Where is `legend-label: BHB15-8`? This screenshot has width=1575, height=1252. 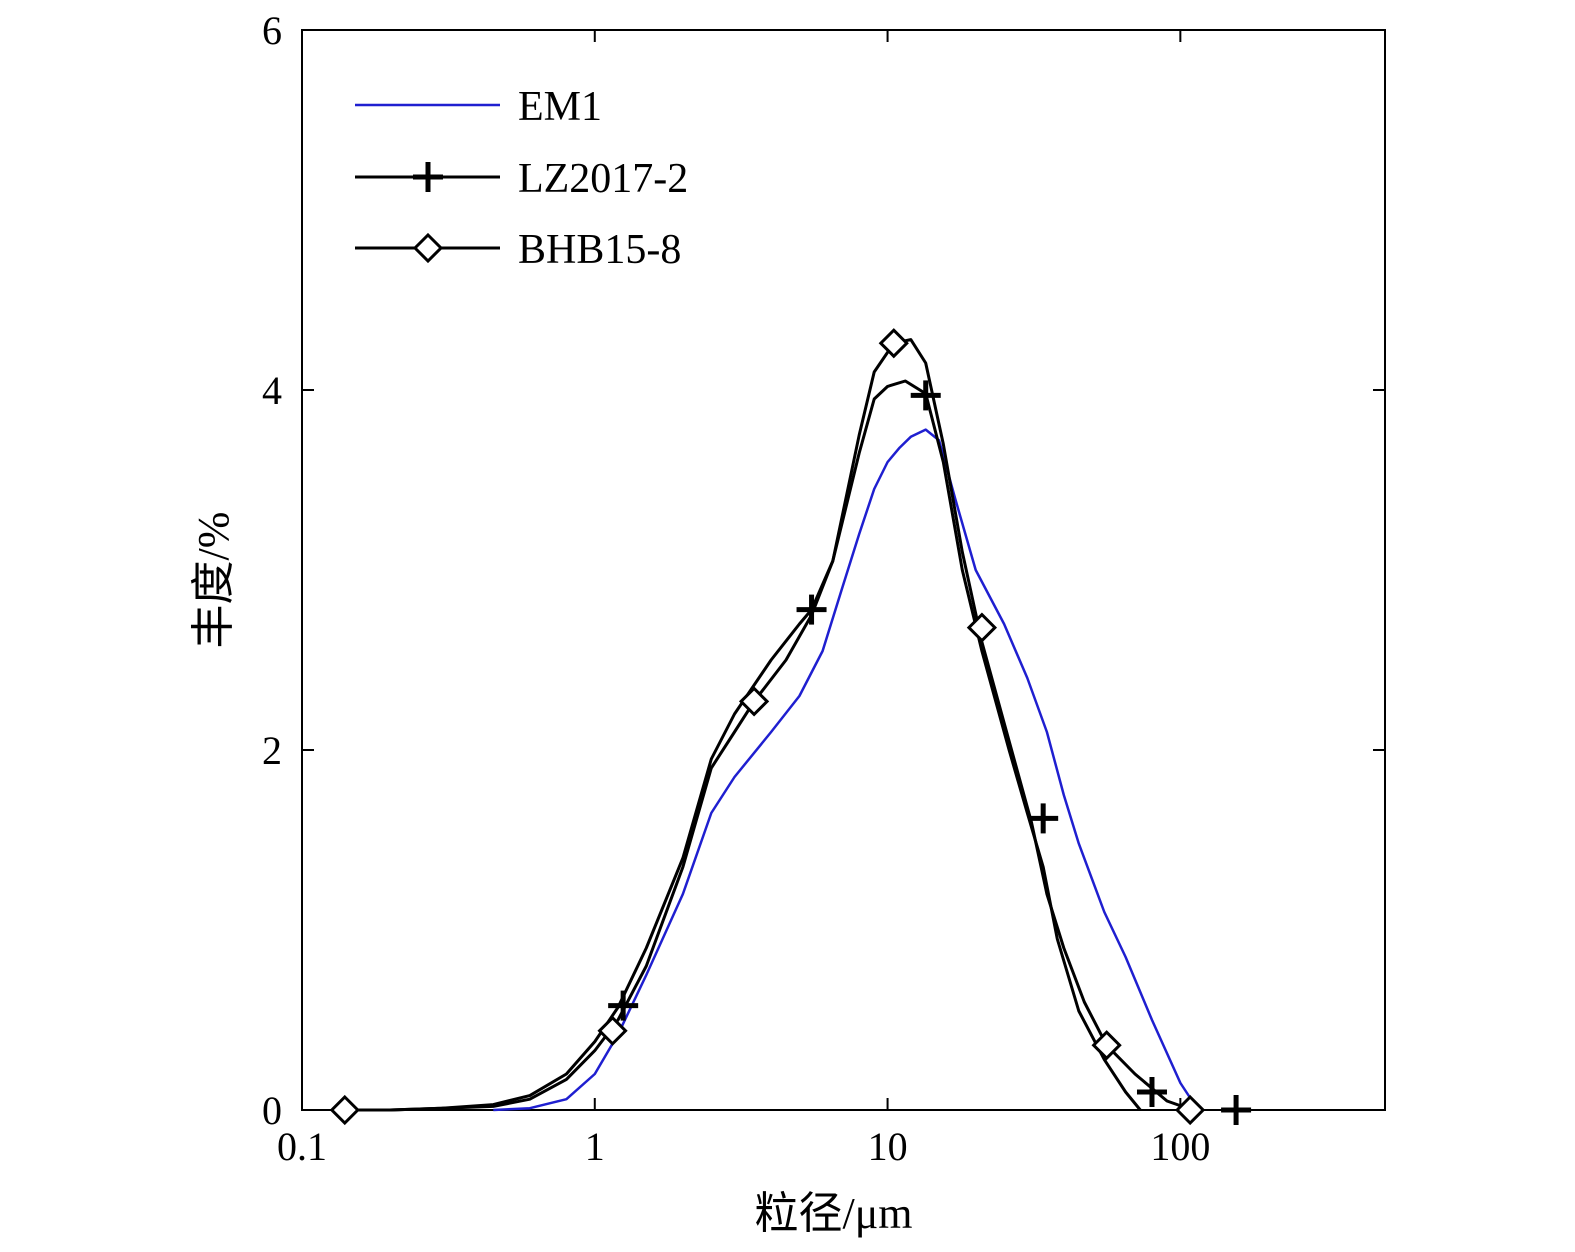
legend-label: BHB15-8 is located at coordinates (599, 250).